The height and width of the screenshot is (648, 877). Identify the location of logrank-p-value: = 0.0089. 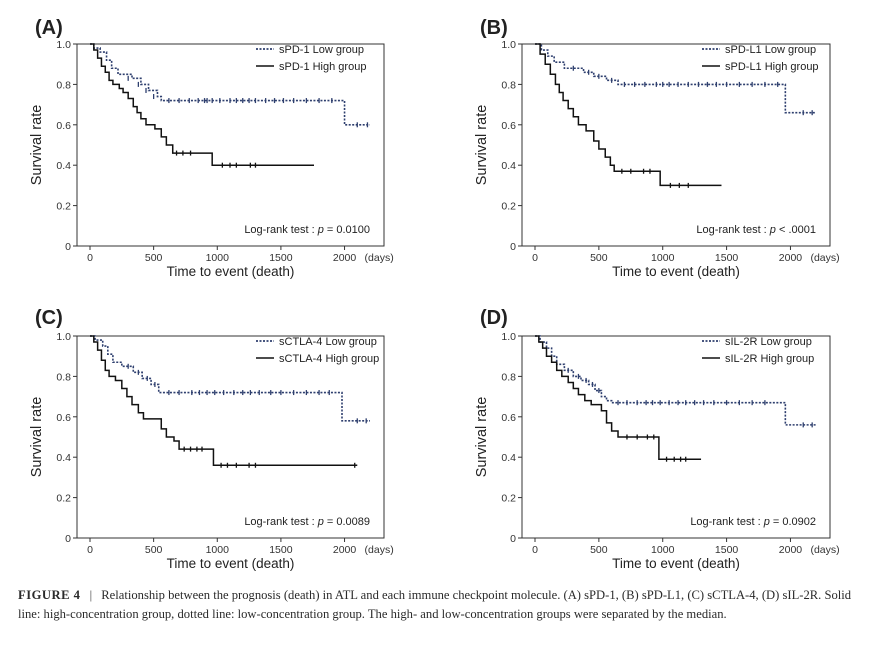
(347, 522).